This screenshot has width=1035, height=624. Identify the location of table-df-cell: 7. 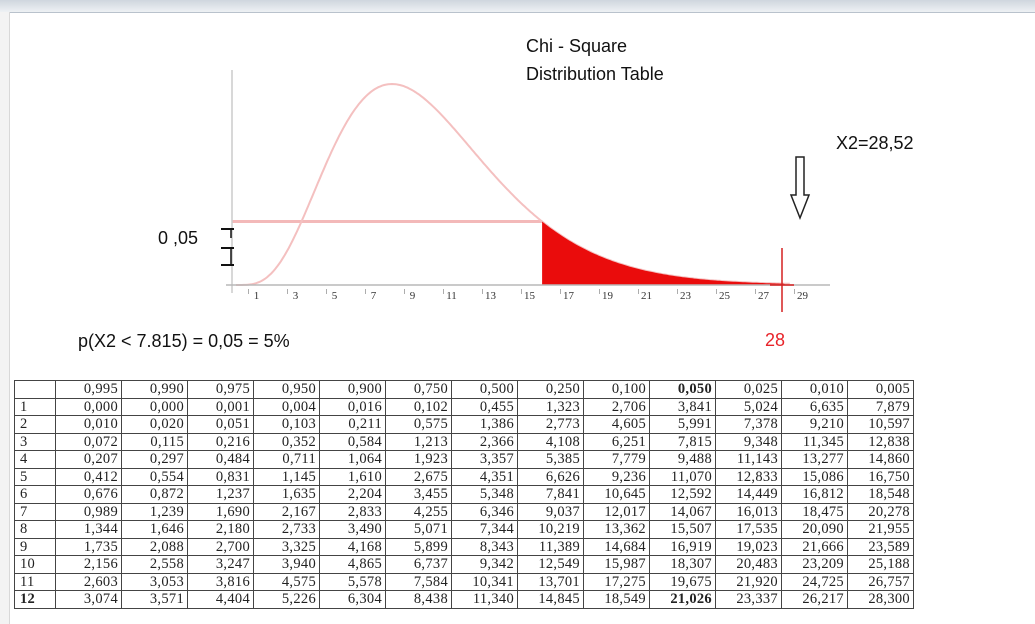
(35, 511).